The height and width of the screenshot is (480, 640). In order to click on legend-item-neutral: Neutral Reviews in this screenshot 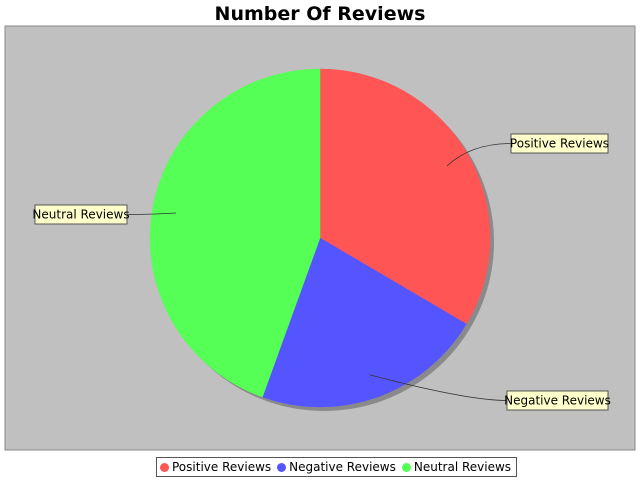, I will do `click(456, 467)`.